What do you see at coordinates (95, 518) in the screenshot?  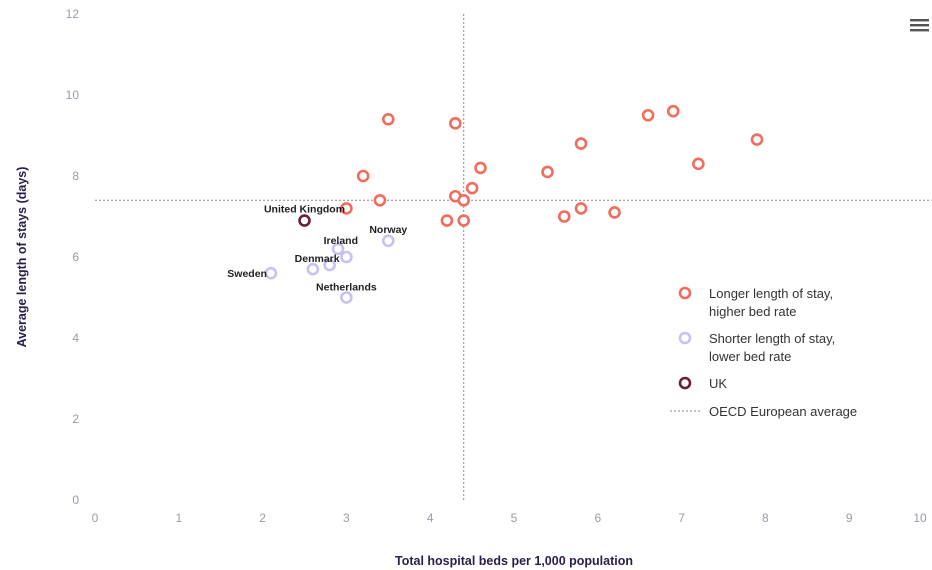 I see `x-tick-label: 0` at bounding box center [95, 518].